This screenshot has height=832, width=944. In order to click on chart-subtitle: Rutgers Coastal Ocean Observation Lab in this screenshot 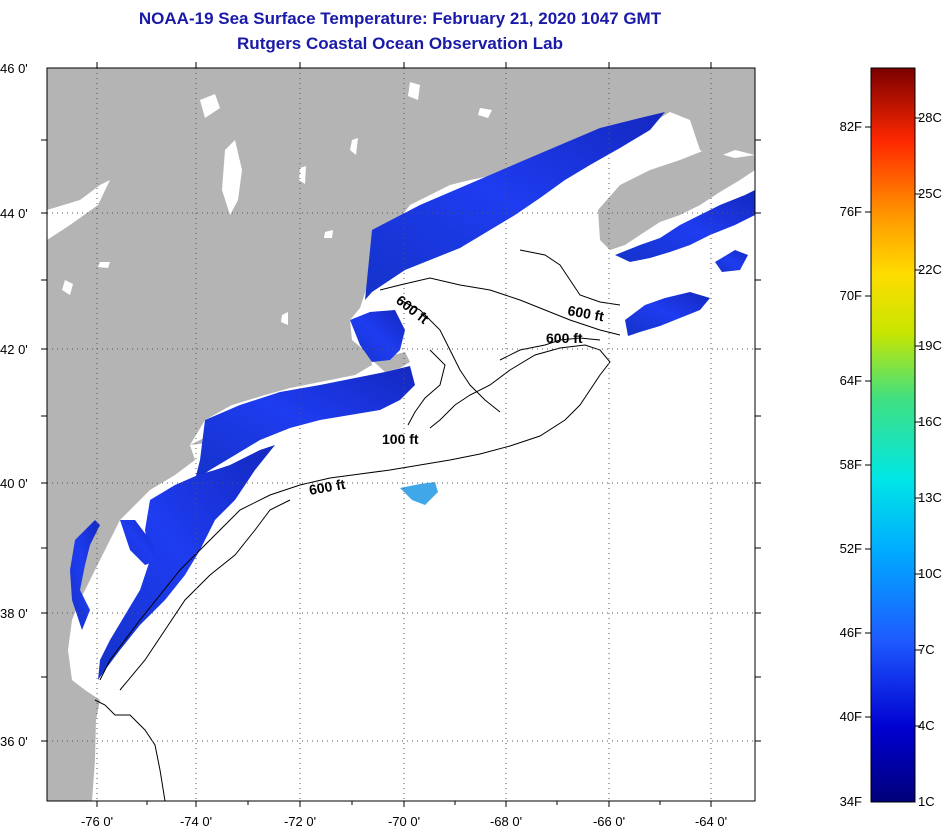, I will do `click(400, 43)`.